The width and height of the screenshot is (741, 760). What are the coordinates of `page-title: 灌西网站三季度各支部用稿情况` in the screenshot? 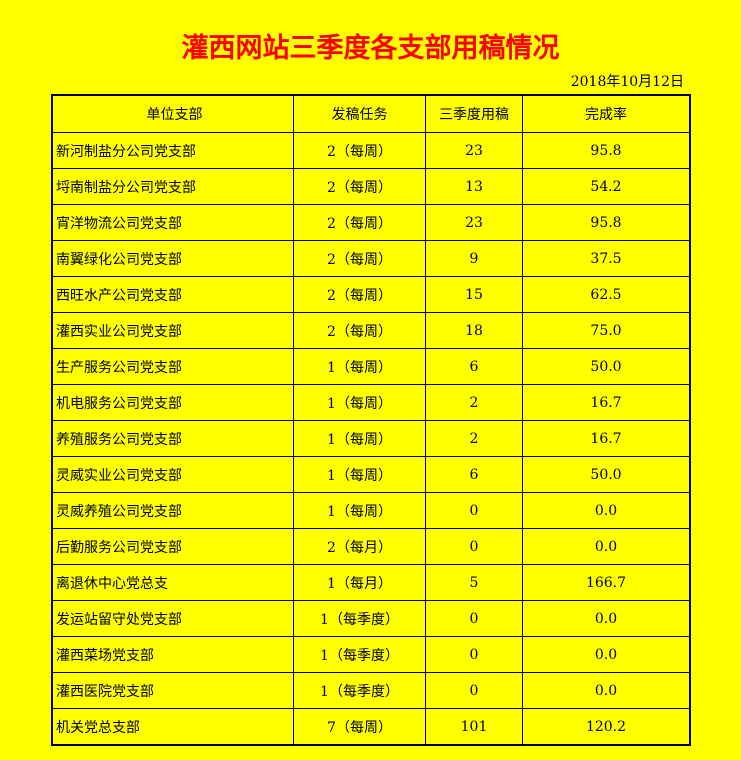 It's located at (370, 48).